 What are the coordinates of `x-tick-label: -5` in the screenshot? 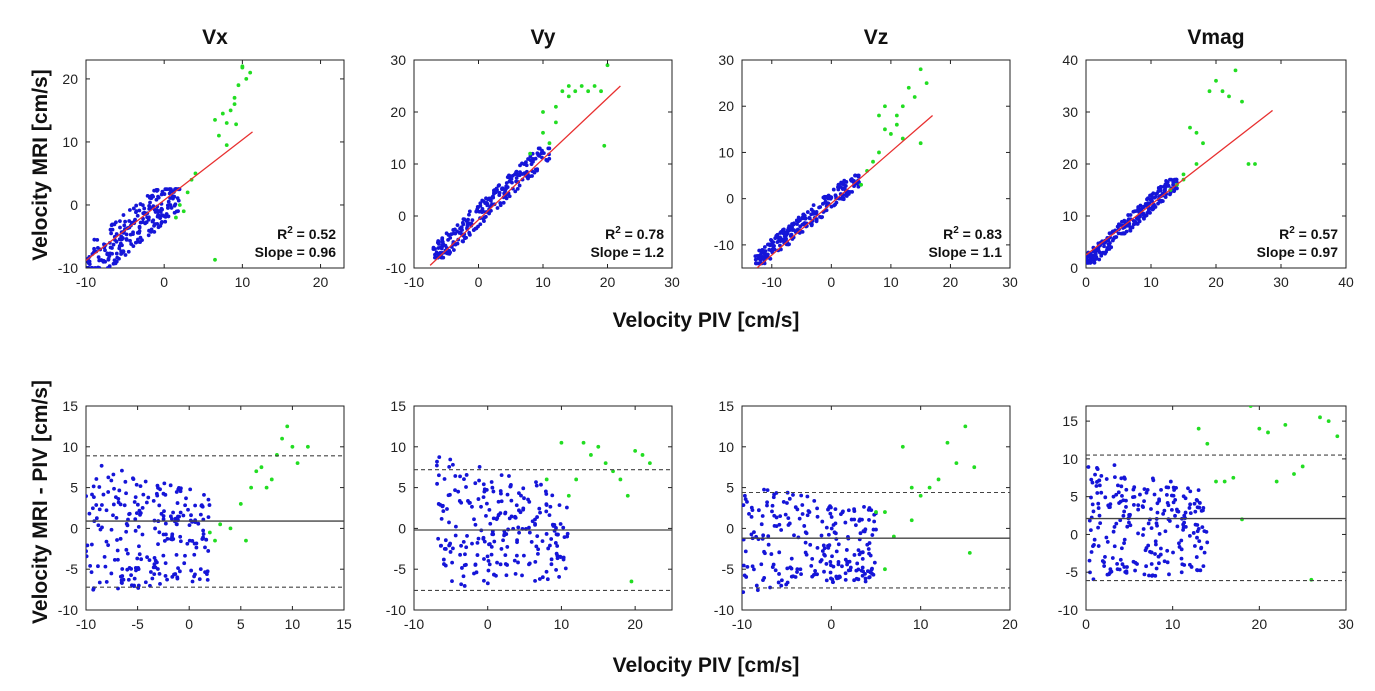 It's located at (137, 624).